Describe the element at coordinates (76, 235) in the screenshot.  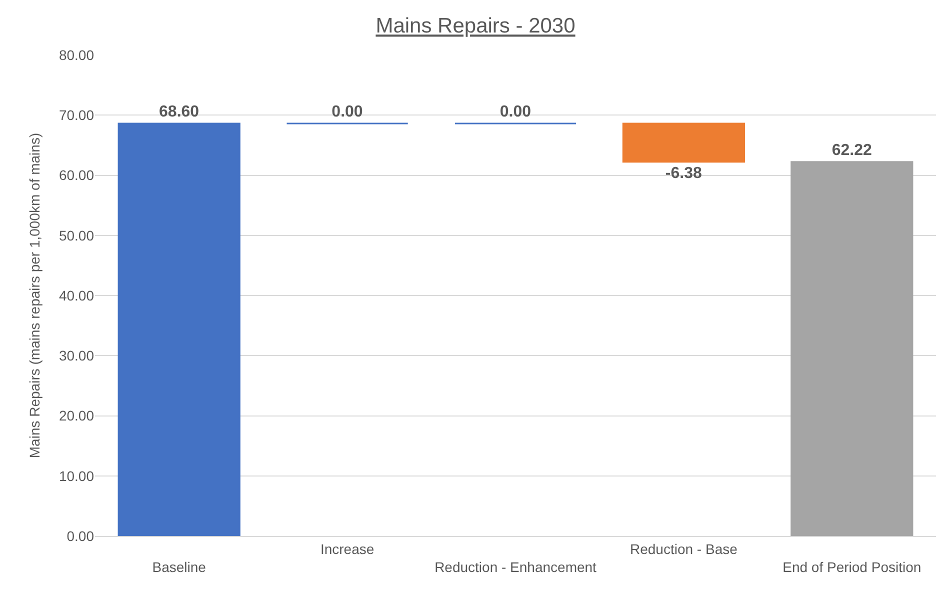
I see `y-tick-label: 50.00` at that location.